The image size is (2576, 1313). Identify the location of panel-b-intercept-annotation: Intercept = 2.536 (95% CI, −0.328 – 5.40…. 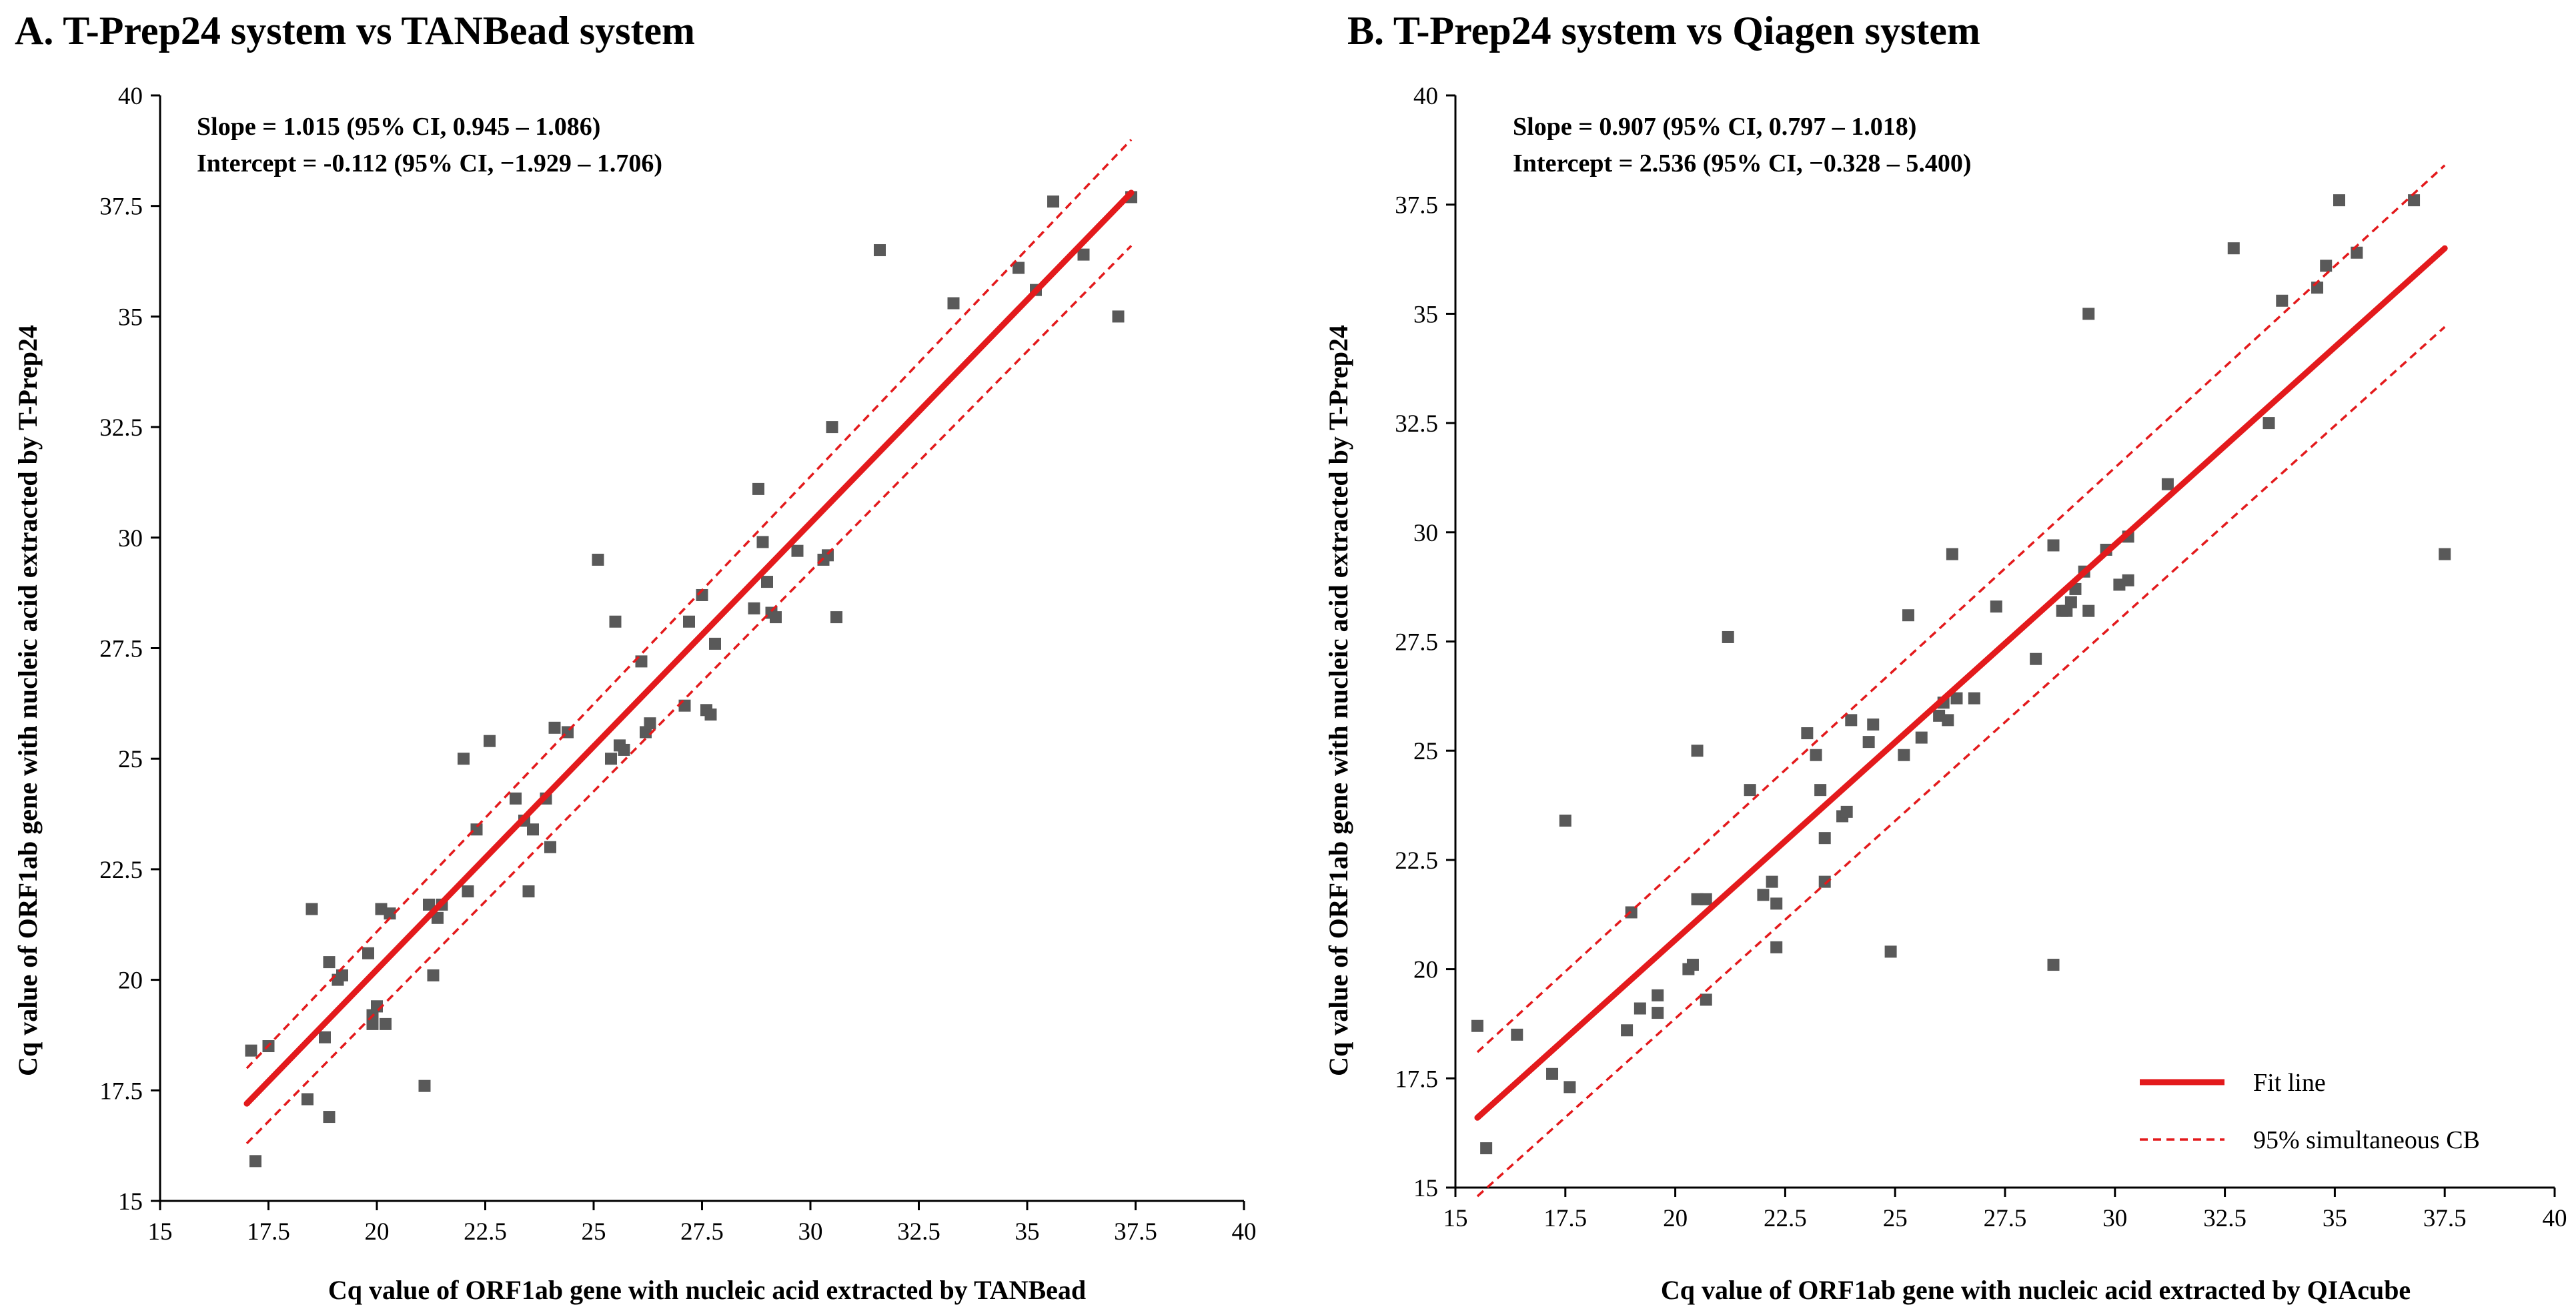
(1743, 163).